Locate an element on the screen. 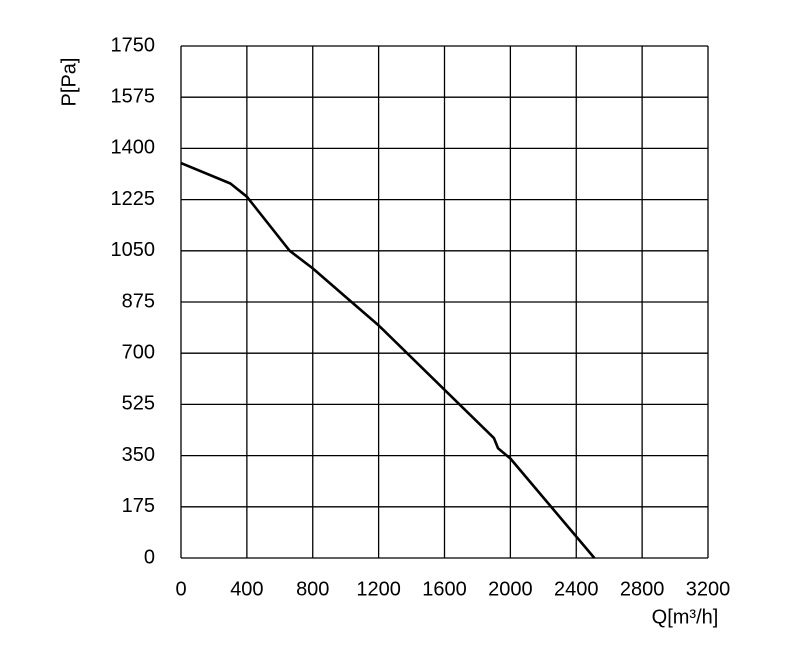 This screenshot has height=664, width=810. y-tick-label: 1750 is located at coordinates (133, 45).